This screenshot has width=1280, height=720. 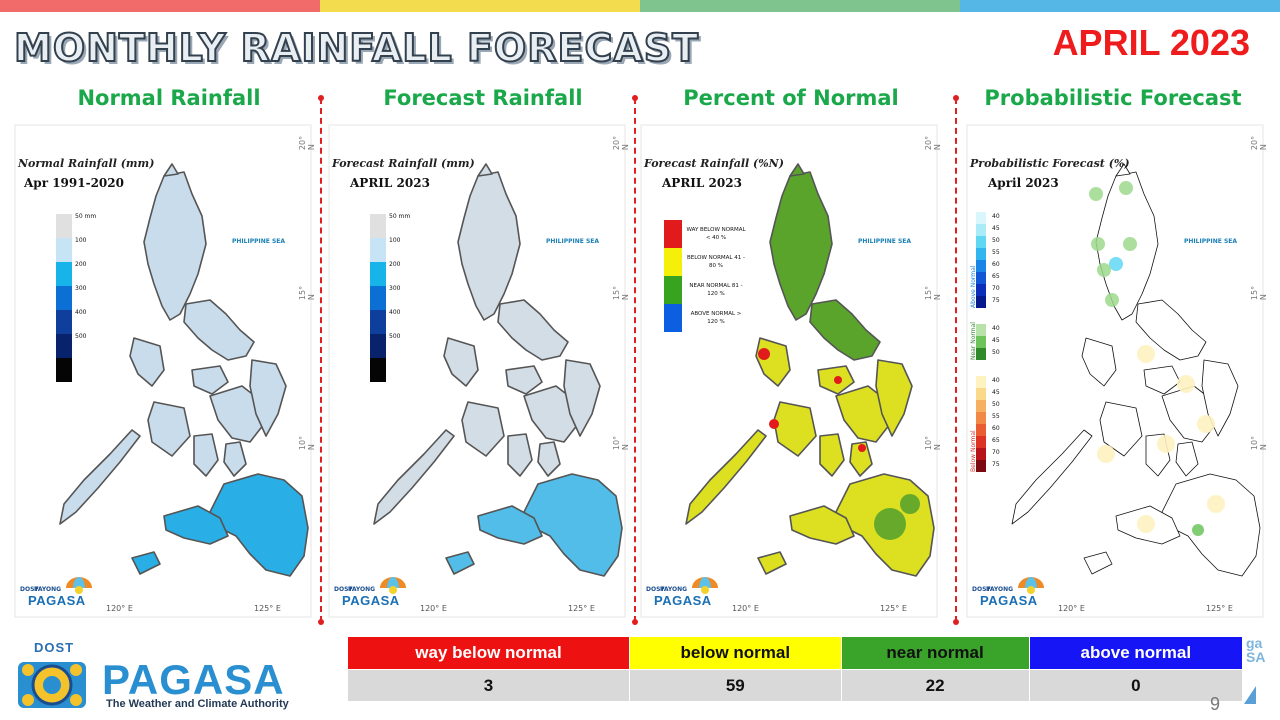 I want to click on summary-count-way-below: 3, so click(x=488, y=685).